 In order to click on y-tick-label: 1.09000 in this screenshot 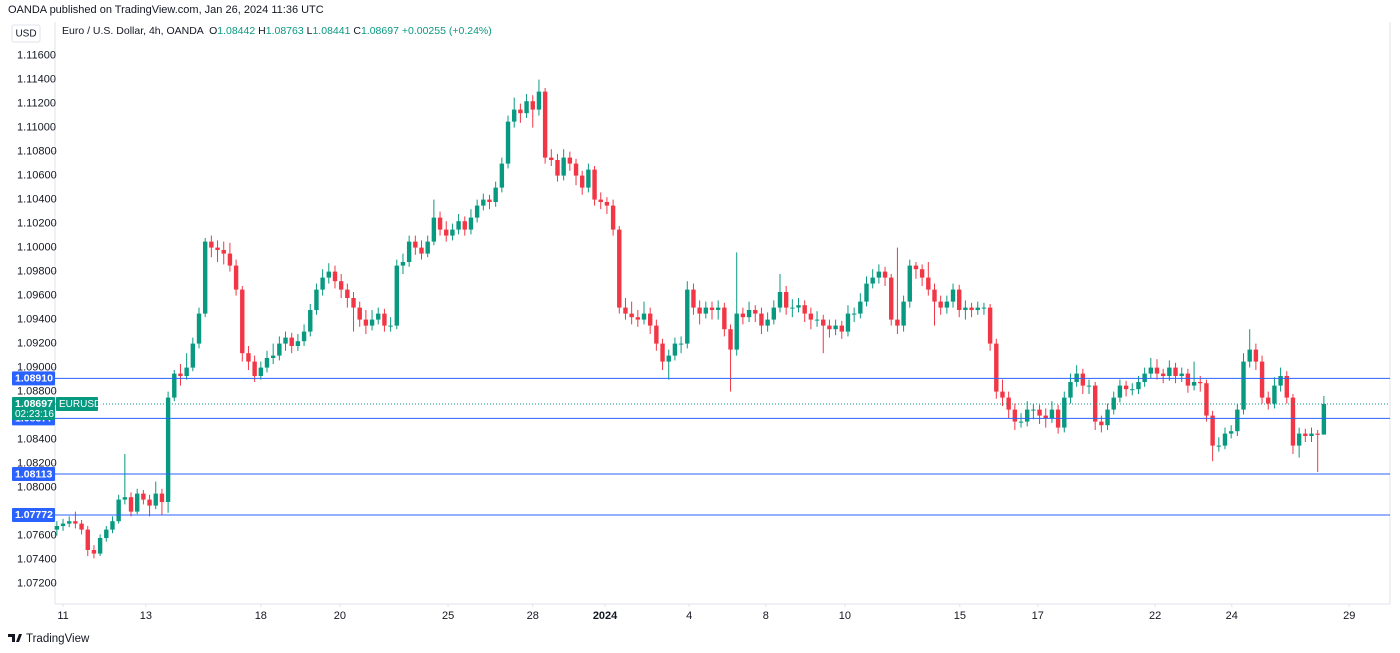, I will do `click(37, 368)`.